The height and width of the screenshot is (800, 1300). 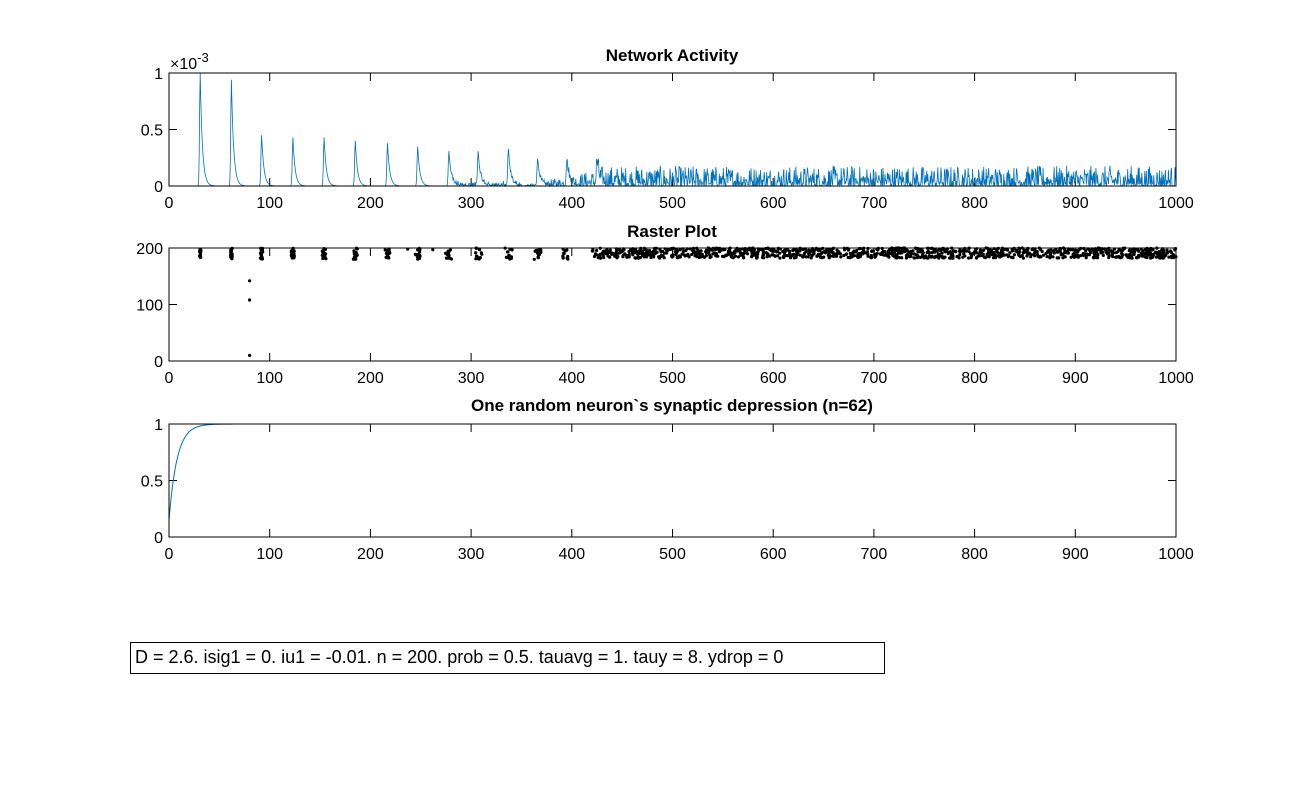 What do you see at coordinates (571, 378) in the screenshot?
I see `x-tick-label: 400` at bounding box center [571, 378].